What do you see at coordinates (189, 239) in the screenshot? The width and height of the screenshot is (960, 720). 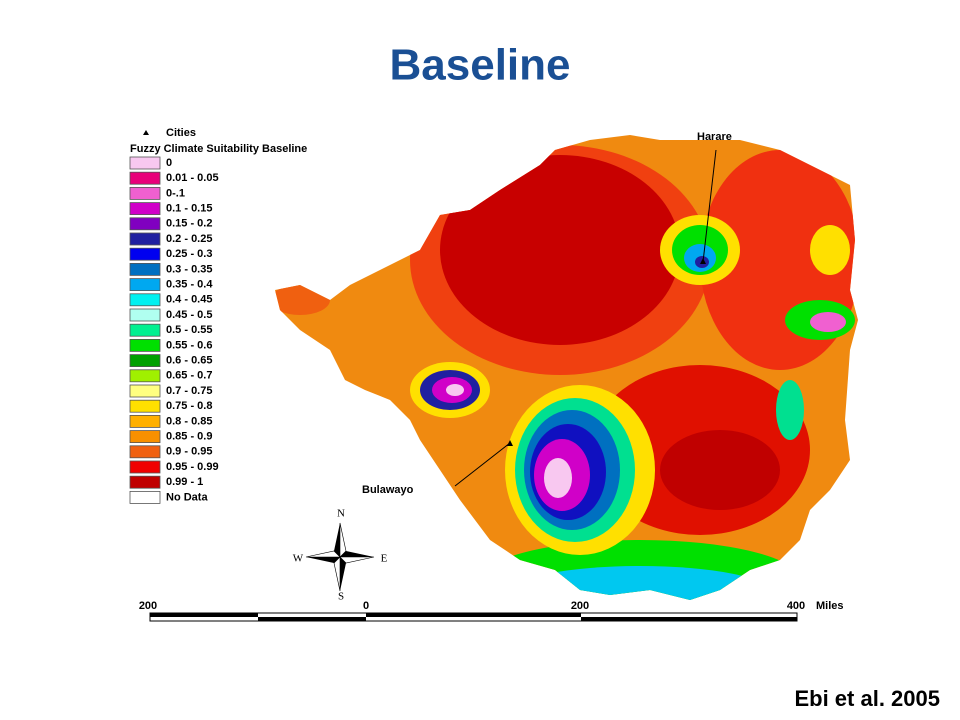 I see `legend-label: 0.2 - 0.25` at bounding box center [189, 239].